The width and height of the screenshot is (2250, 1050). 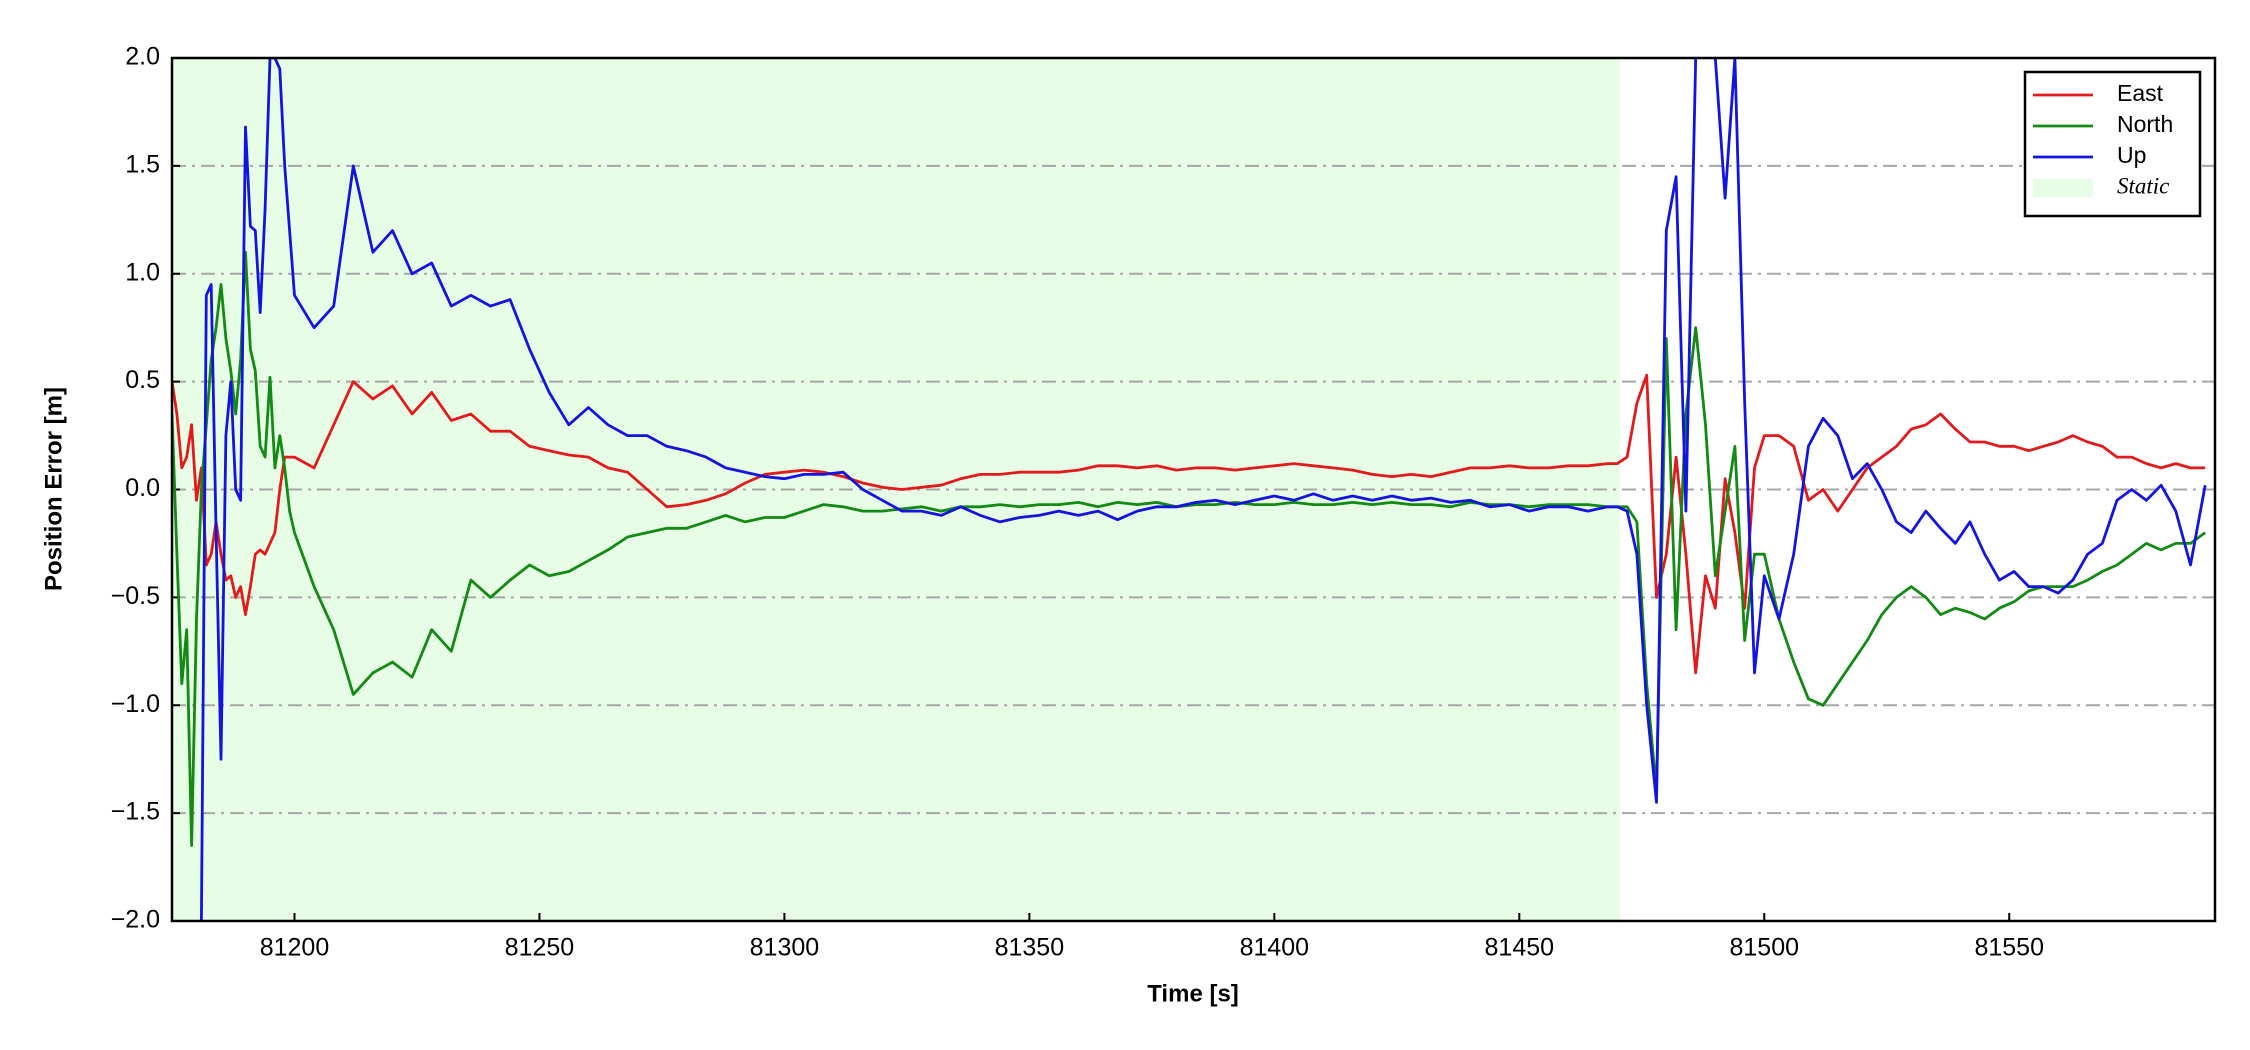 I want to click on legend: East North Up Static, so click(x=2112, y=144).